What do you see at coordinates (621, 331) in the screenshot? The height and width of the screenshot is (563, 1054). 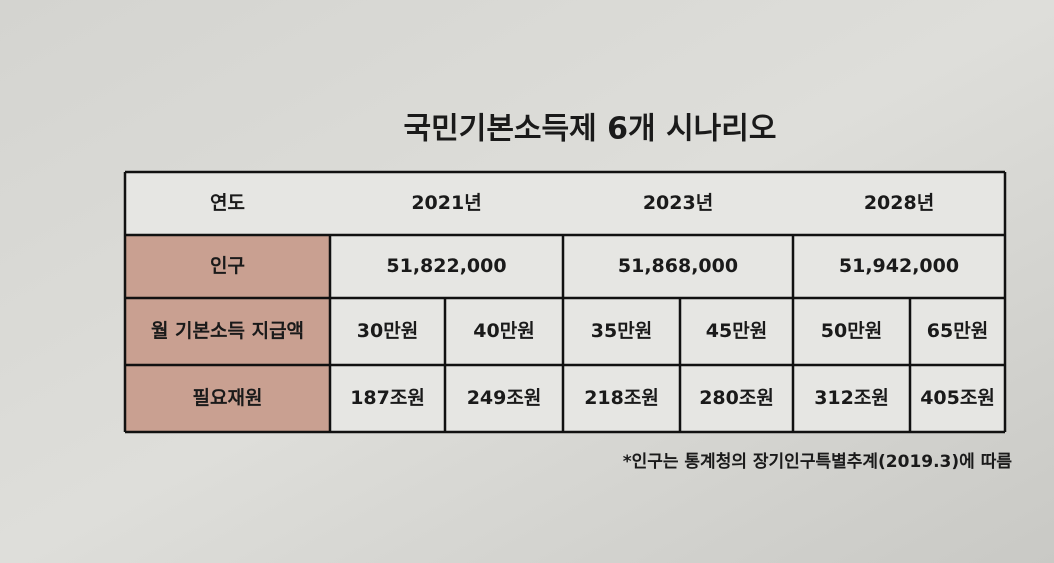 I see `table-cell: 35만원` at bounding box center [621, 331].